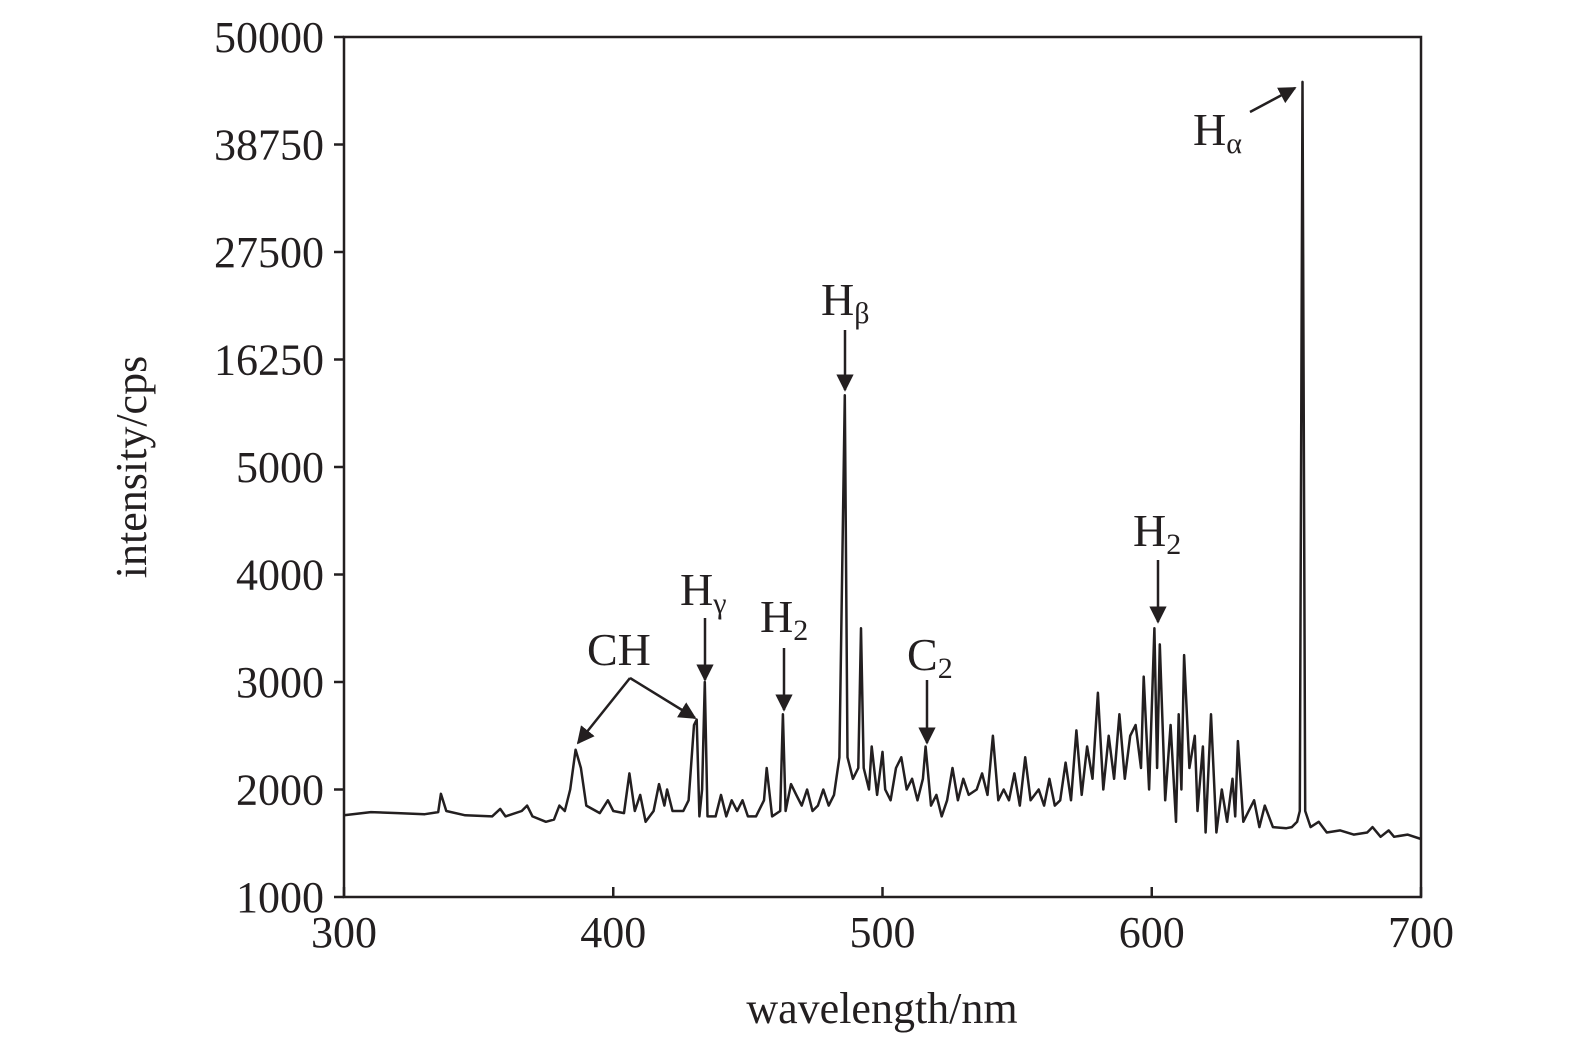 This screenshot has width=1575, height=1053. What do you see at coordinates (861, 313) in the screenshot?
I see `annotation-sub: β` at bounding box center [861, 313].